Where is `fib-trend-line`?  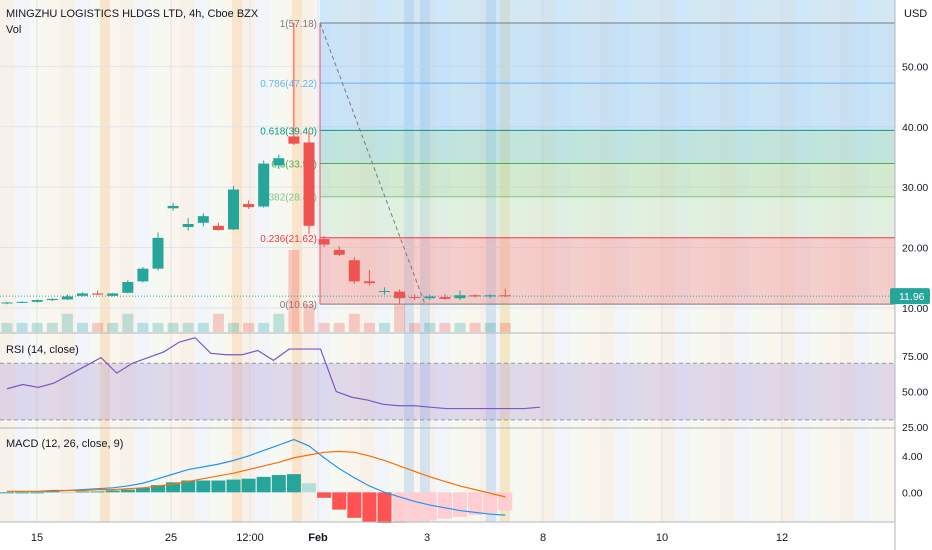 fib-trend-line is located at coordinates (372, 163).